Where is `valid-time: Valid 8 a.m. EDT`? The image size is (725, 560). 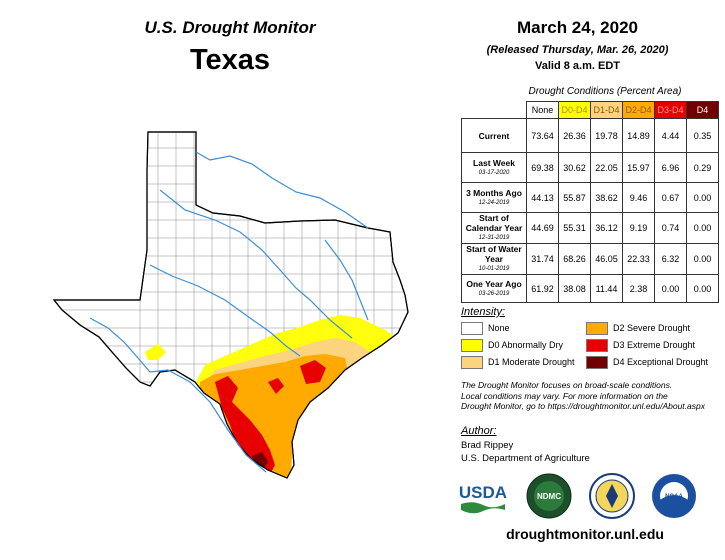 valid-time: Valid 8 a.m. EDT is located at coordinates (577, 66).